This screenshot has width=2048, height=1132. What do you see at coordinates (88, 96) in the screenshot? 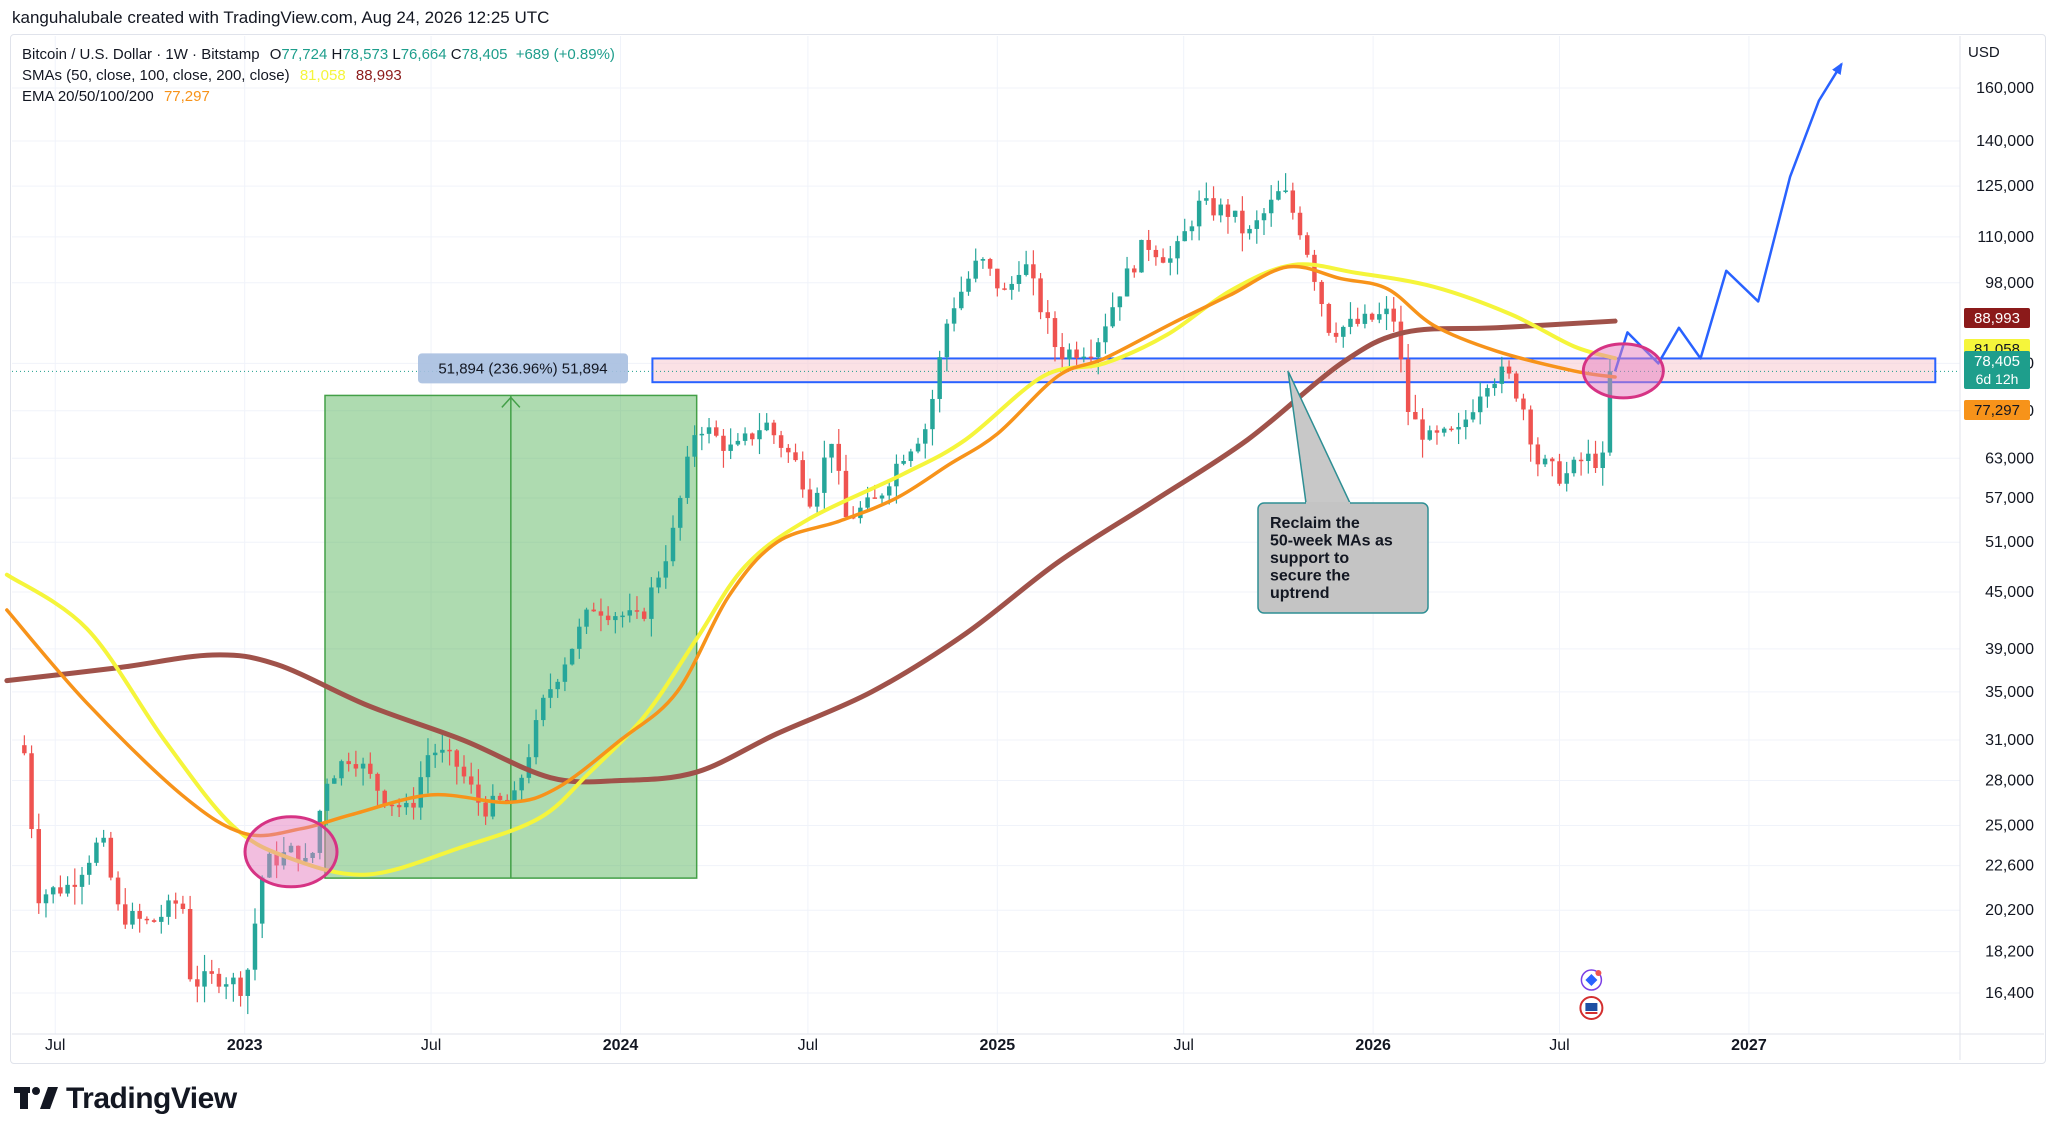
I see `ema-label: EMA 20/50/100/200` at bounding box center [88, 96].